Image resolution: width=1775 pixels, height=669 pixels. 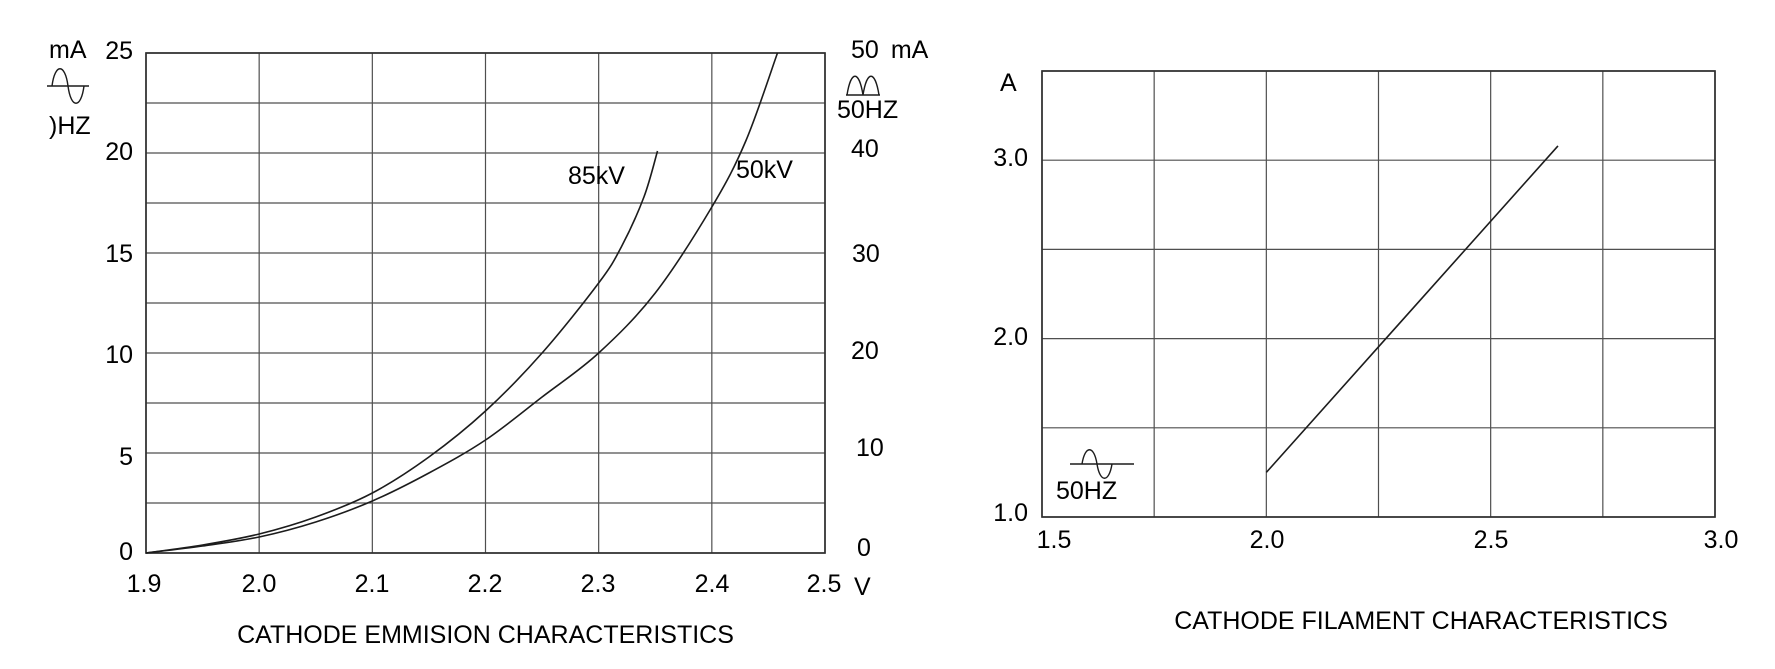 I want to click on series-filament-current, so click(x=1412, y=309).